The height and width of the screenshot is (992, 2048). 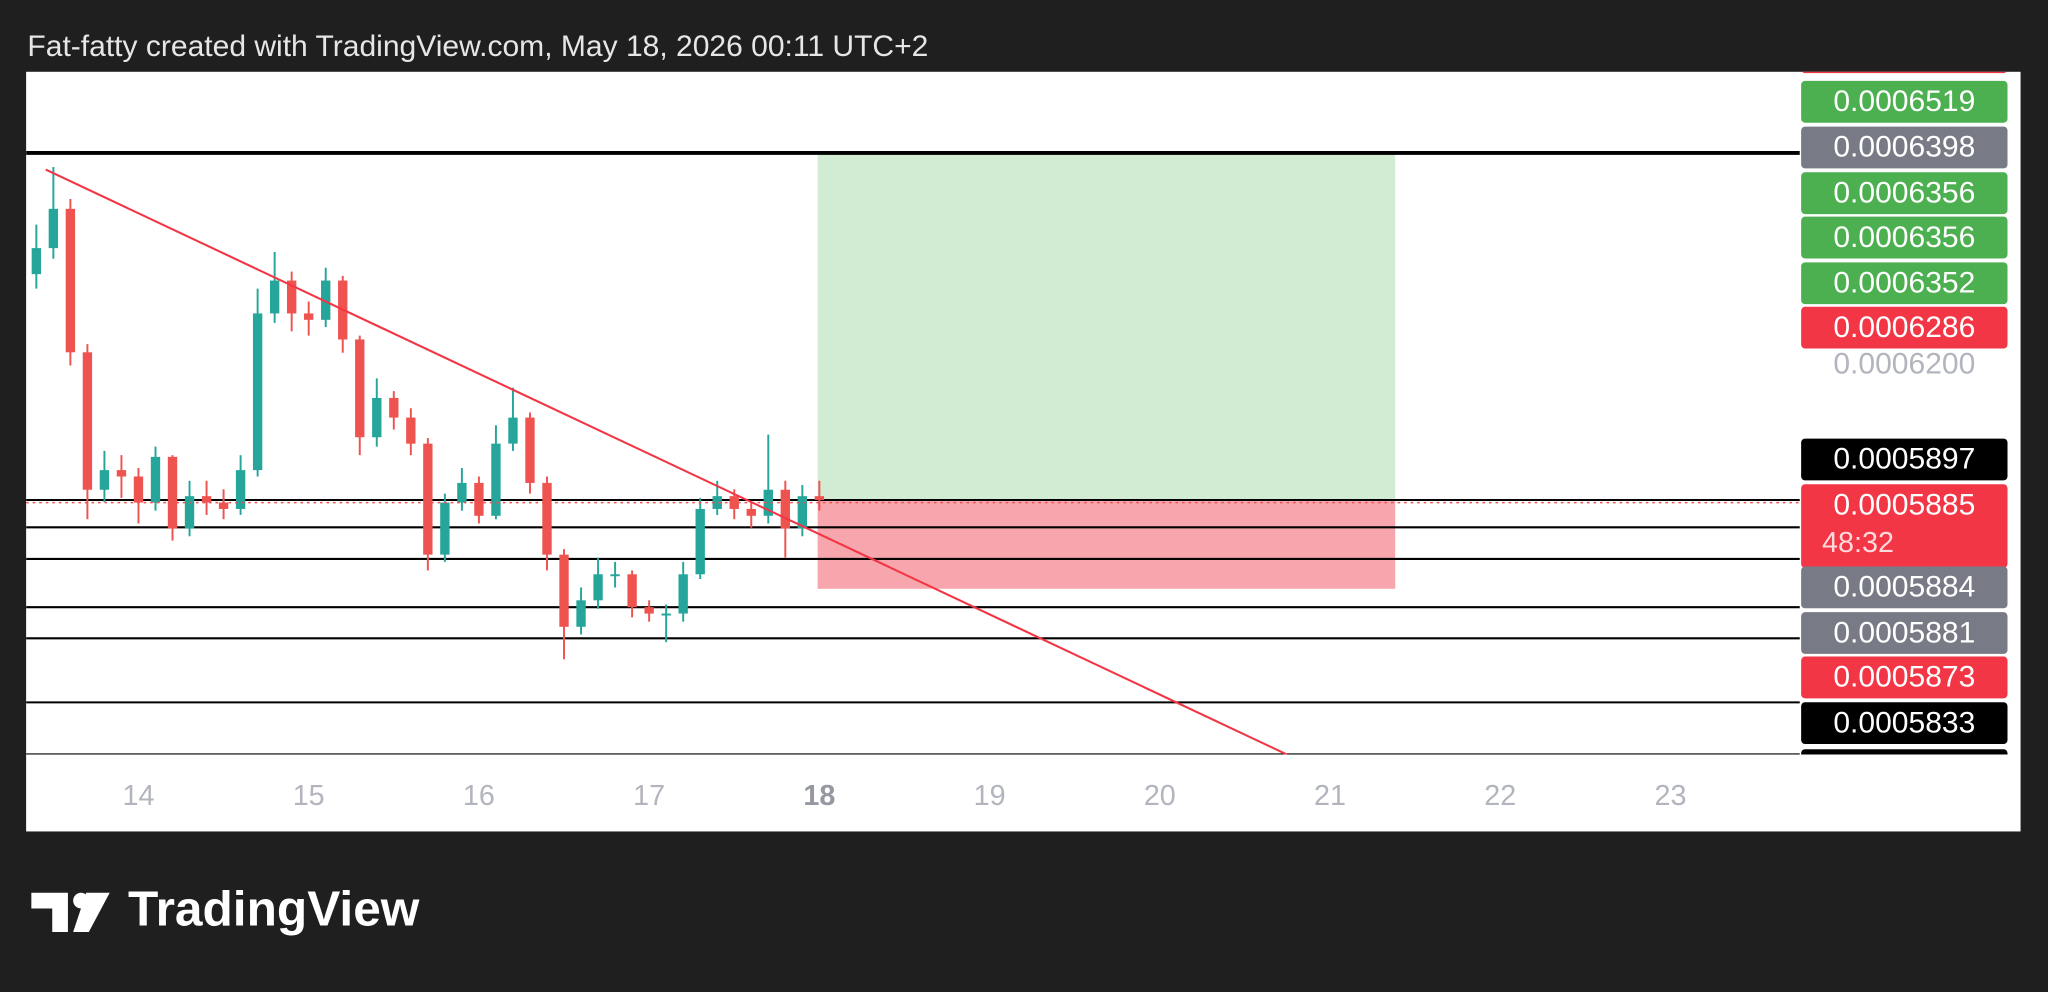 I want to click on logo-dot, so click(x=81, y=900).